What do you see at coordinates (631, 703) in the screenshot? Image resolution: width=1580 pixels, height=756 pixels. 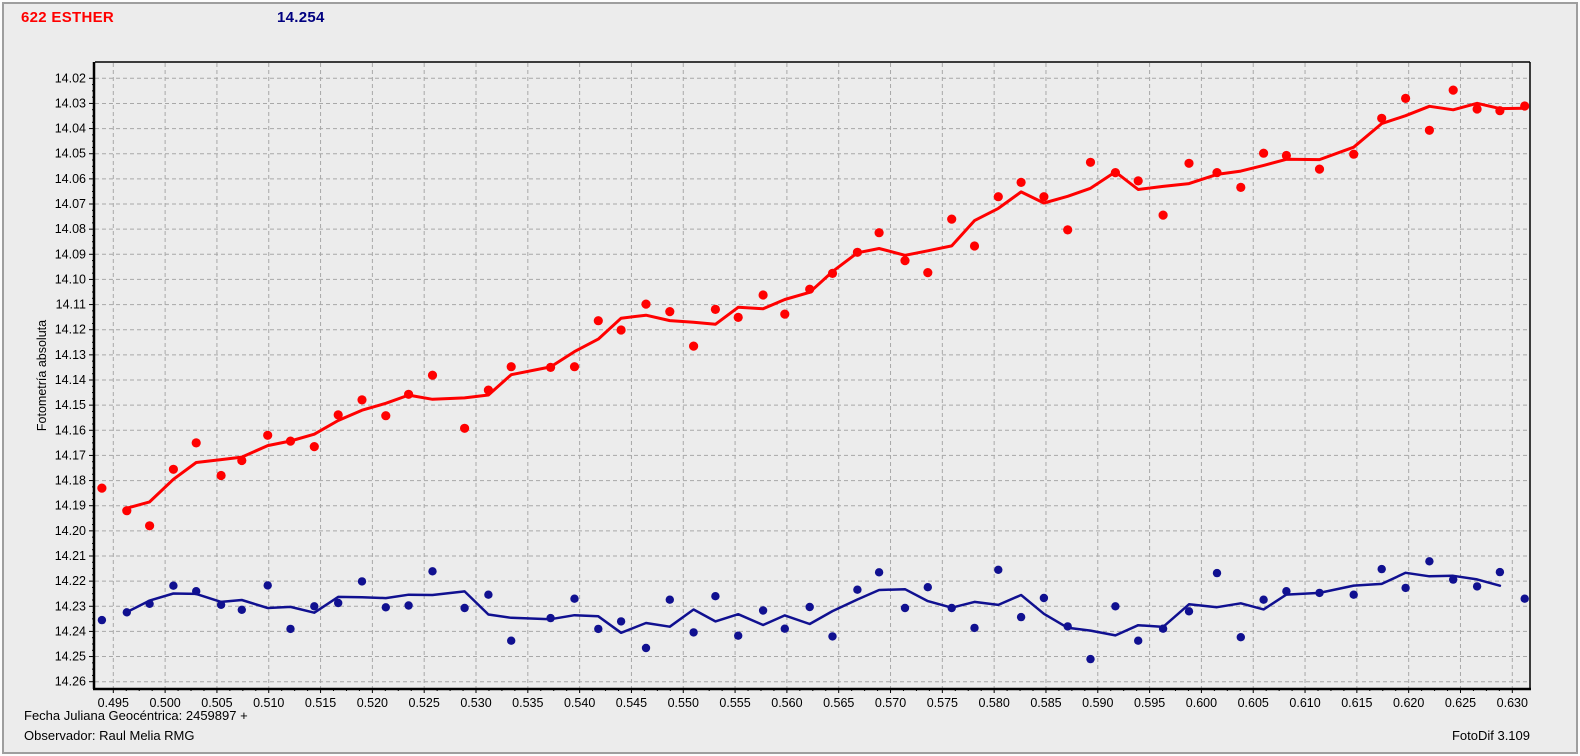 I see `x-tick-label: 0.545` at bounding box center [631, 703].